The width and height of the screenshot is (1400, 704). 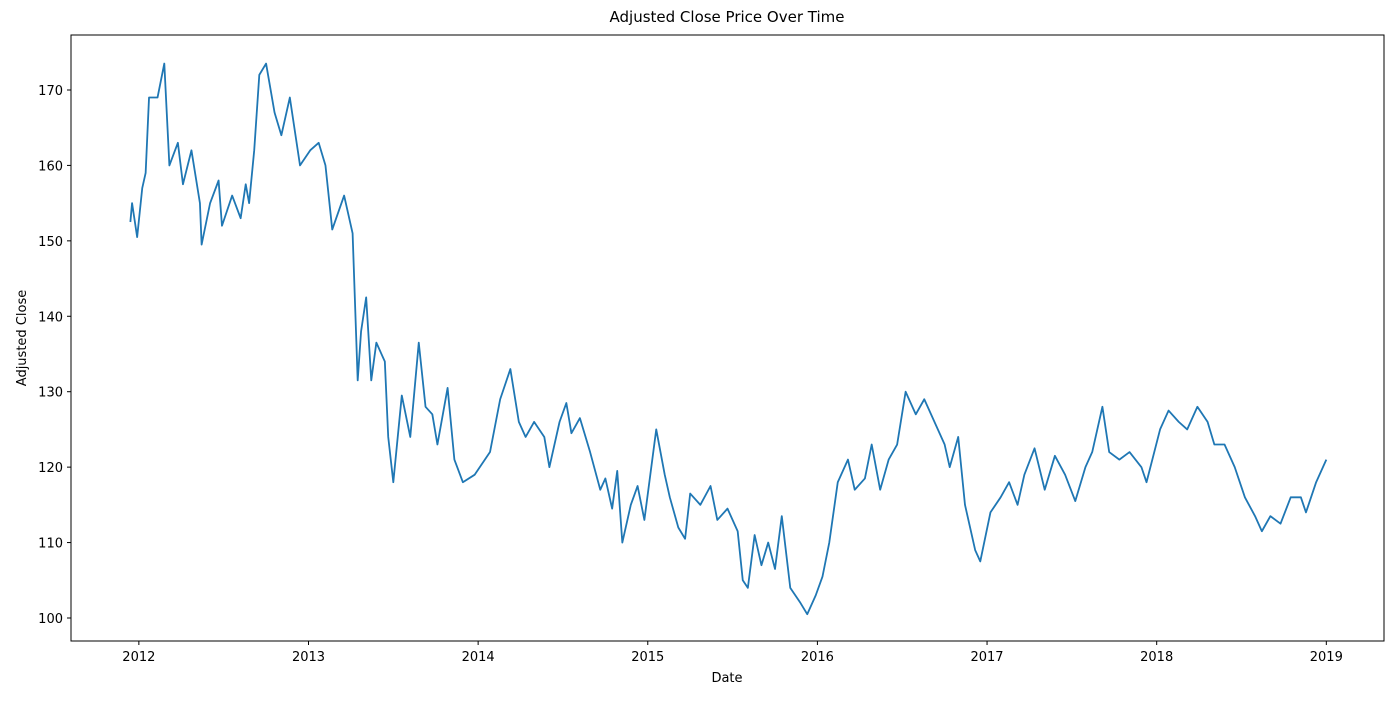 I want to click on y-axis-label: Adjusted Close, so click(x=22, y=338).